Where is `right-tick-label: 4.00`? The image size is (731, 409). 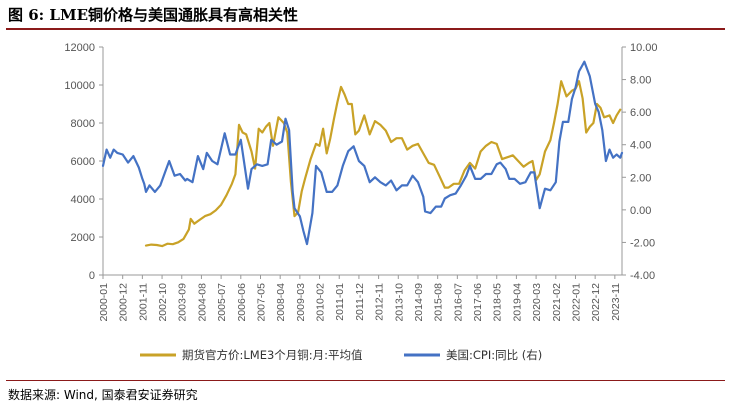
right-tick-label: 4.00 is located at coordinates (640, 146).